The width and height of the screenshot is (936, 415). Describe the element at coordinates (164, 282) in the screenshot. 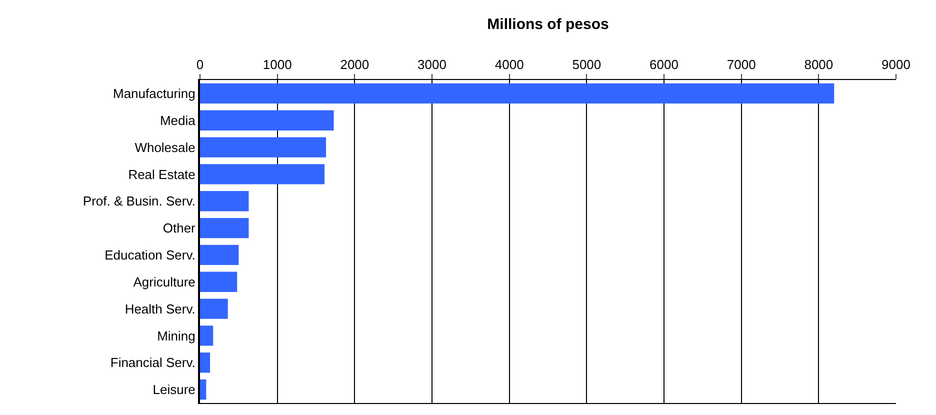

I see `y-tick-label: Agriculture` at that location.